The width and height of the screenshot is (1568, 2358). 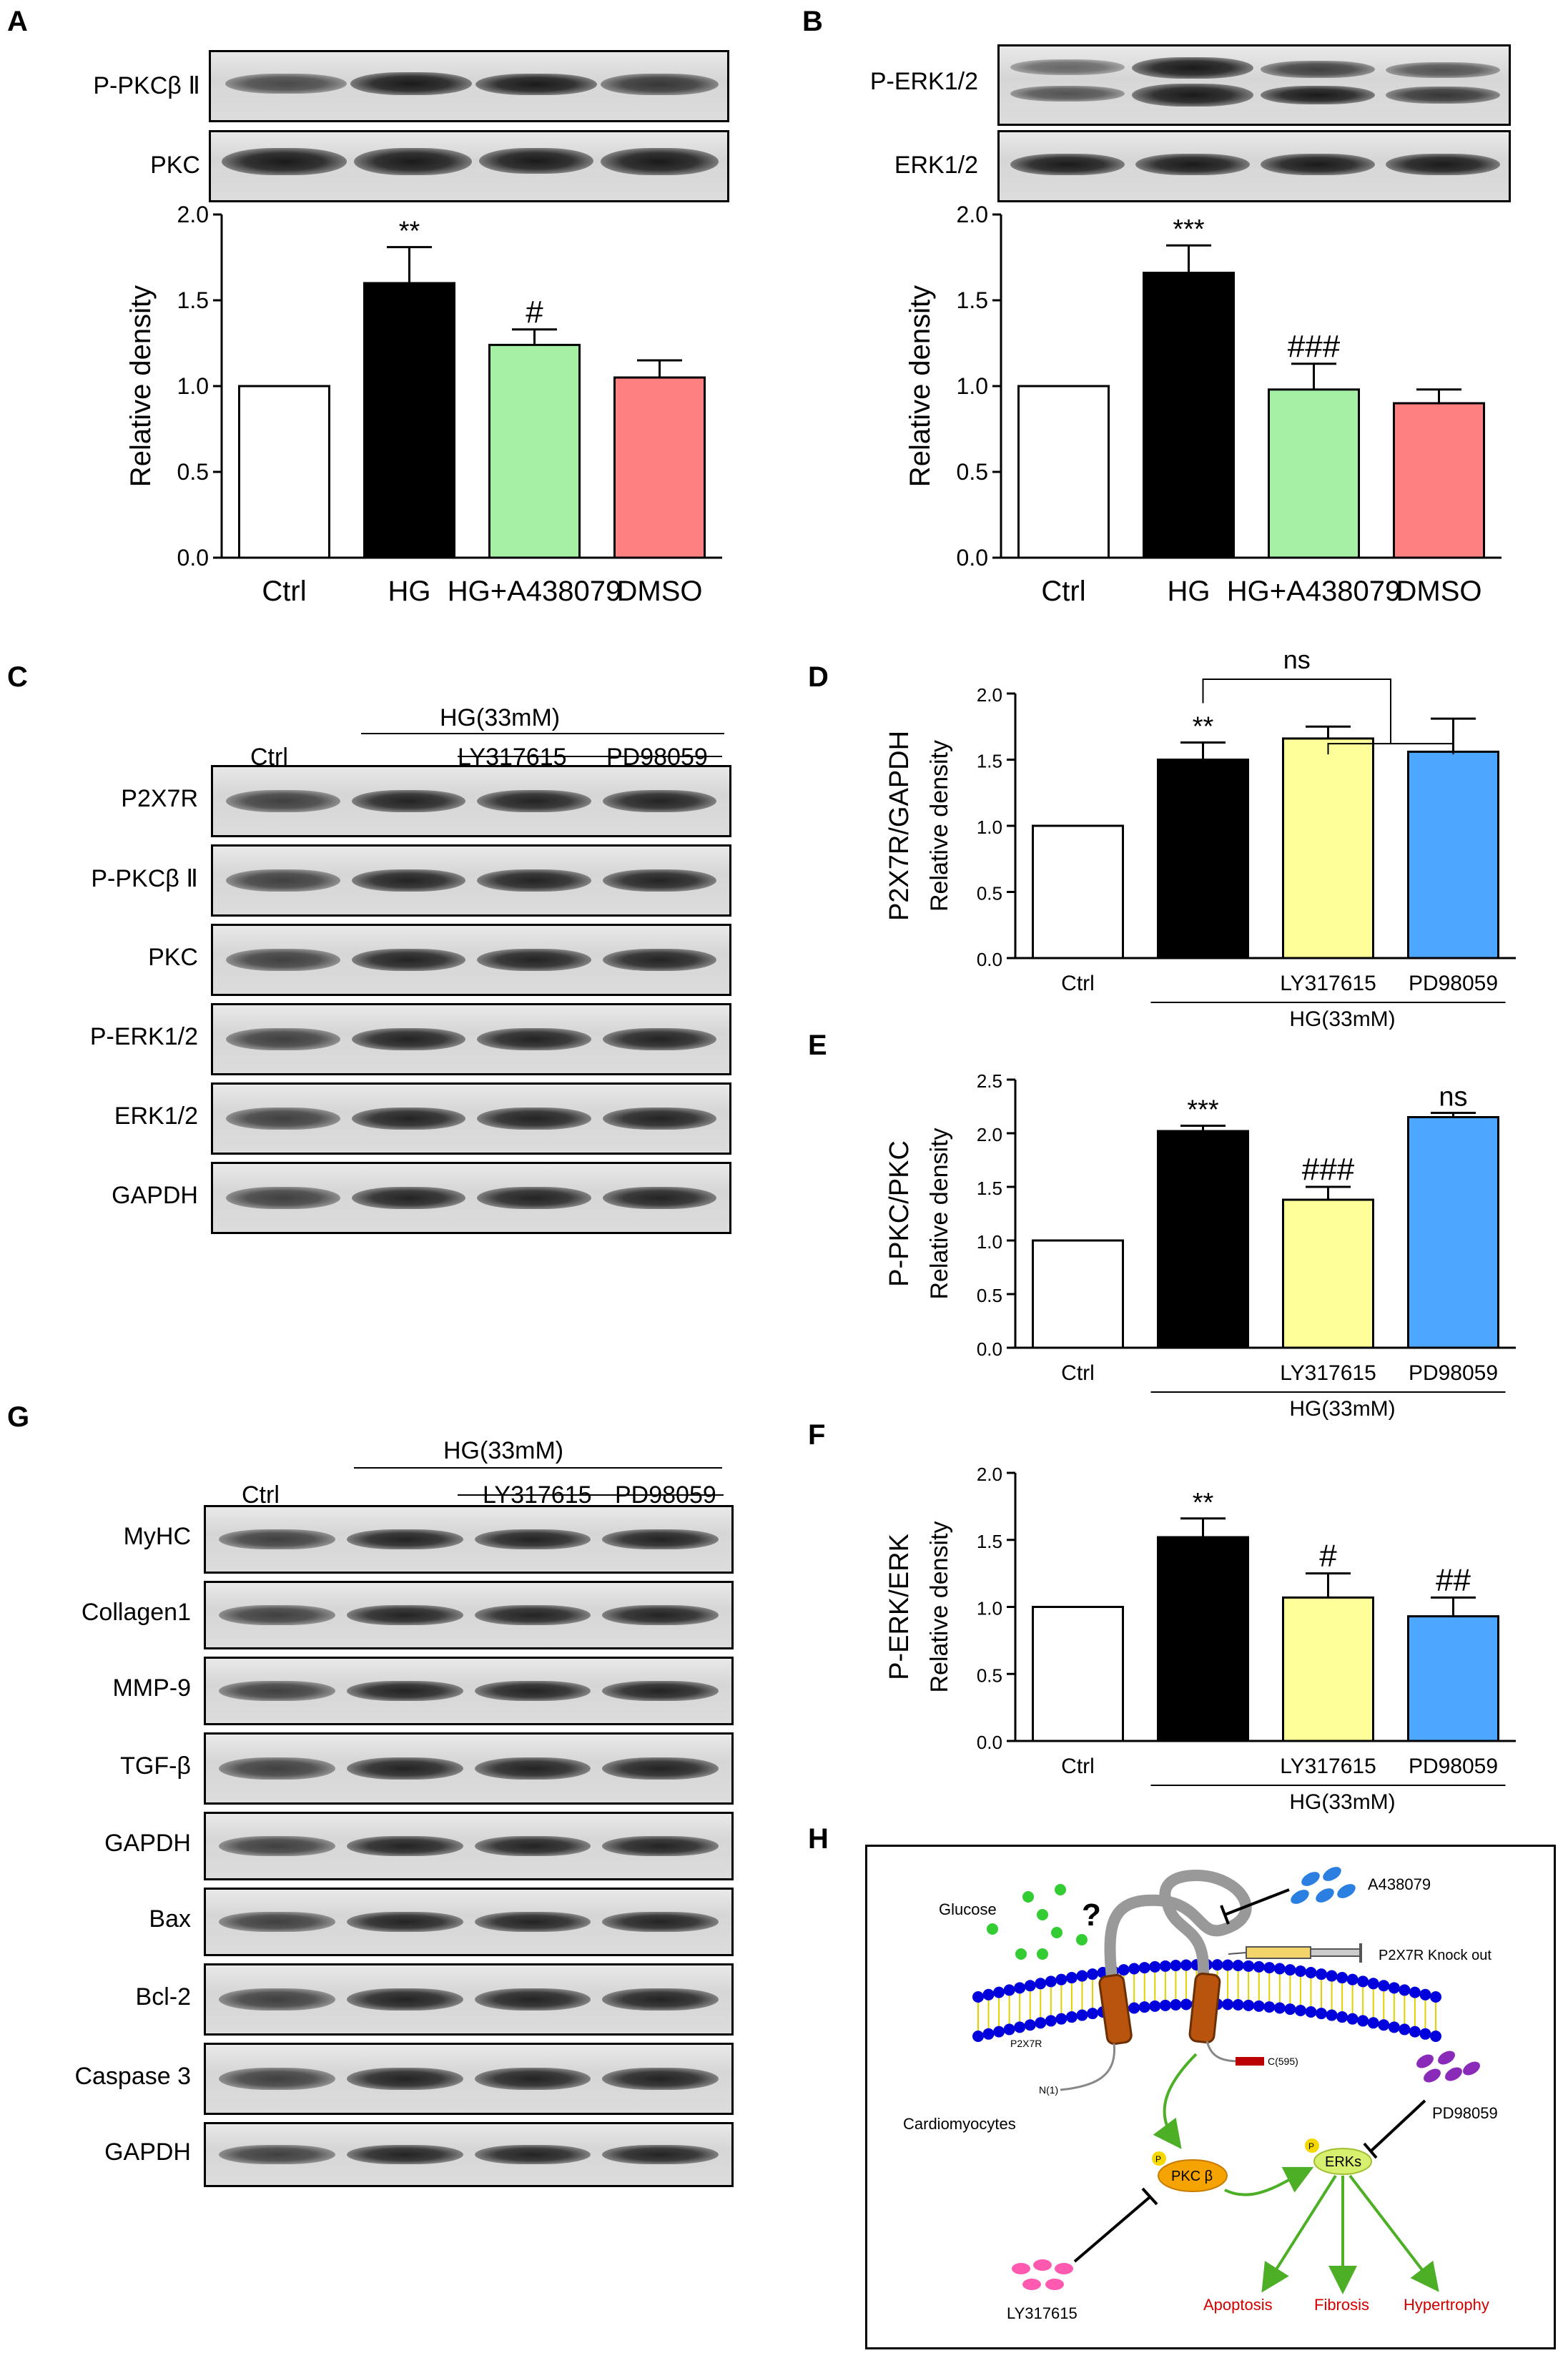 I want to click on x-tick-label: HG, so click(x=1189, y=591).